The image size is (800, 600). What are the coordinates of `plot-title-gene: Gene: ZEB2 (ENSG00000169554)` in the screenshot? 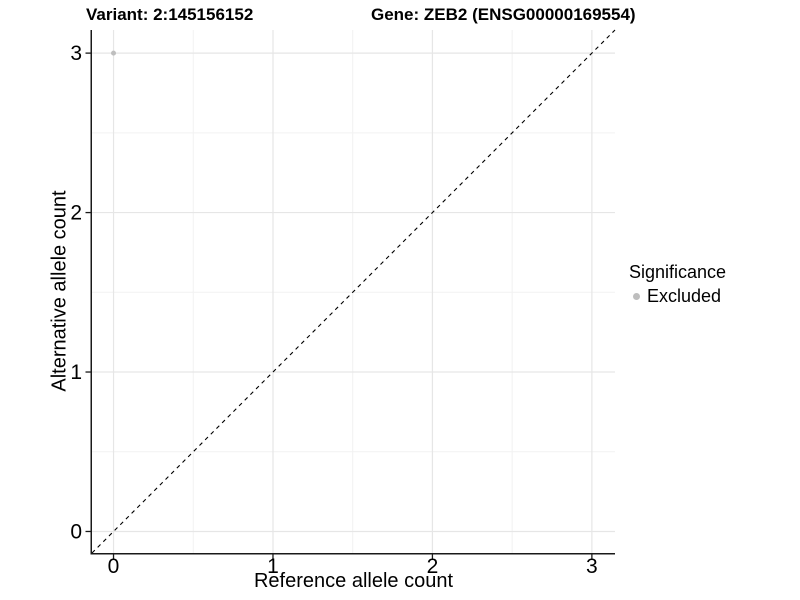 It's located at (503, 14).